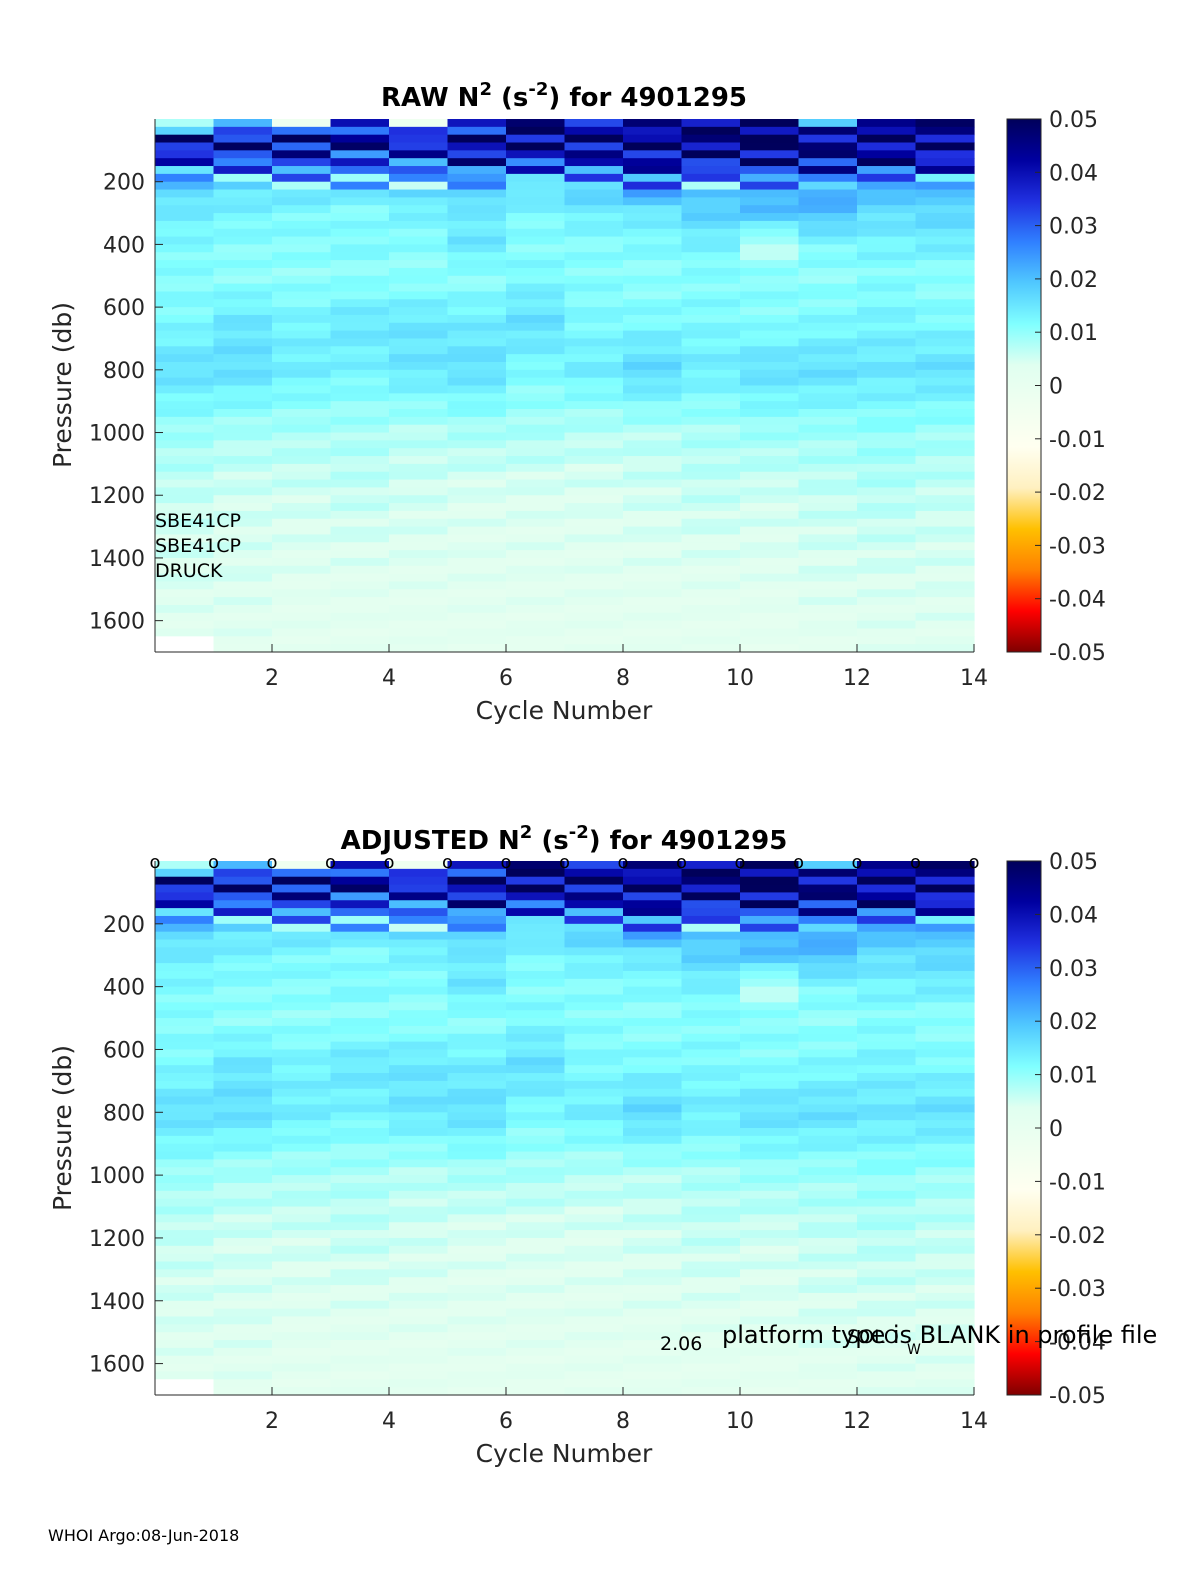 This screenshot has width=1200, height=1575. Describe the element at coordinates (272, 678) in the screenshot. I see `x-tick-label: 2` at that location.